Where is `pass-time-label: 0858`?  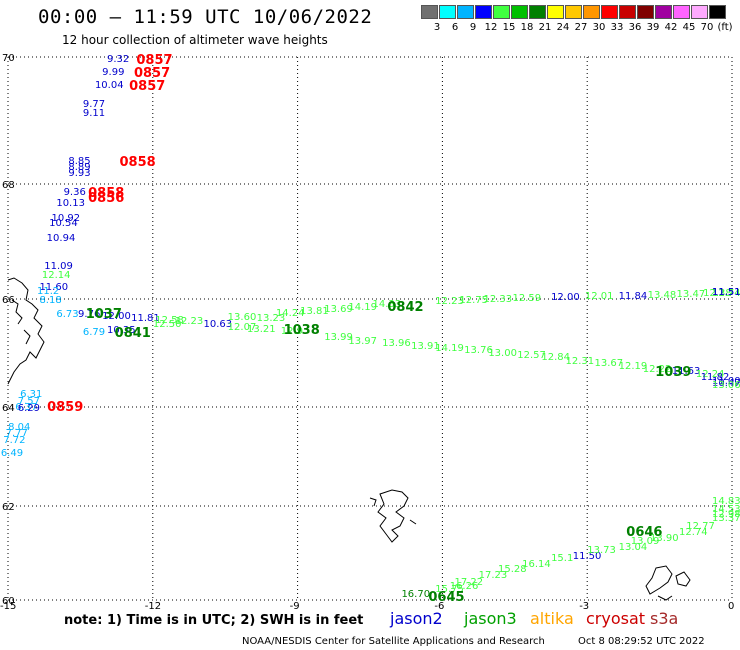 pass-time-label: 0858 is located at coordinates (106, 193).